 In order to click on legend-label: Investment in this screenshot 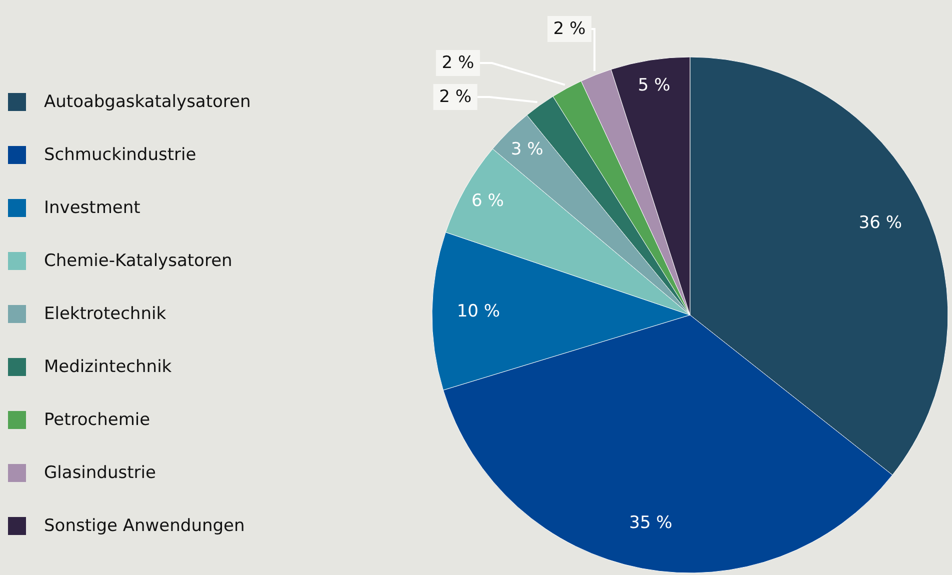, I will do `click(92, 208)`.